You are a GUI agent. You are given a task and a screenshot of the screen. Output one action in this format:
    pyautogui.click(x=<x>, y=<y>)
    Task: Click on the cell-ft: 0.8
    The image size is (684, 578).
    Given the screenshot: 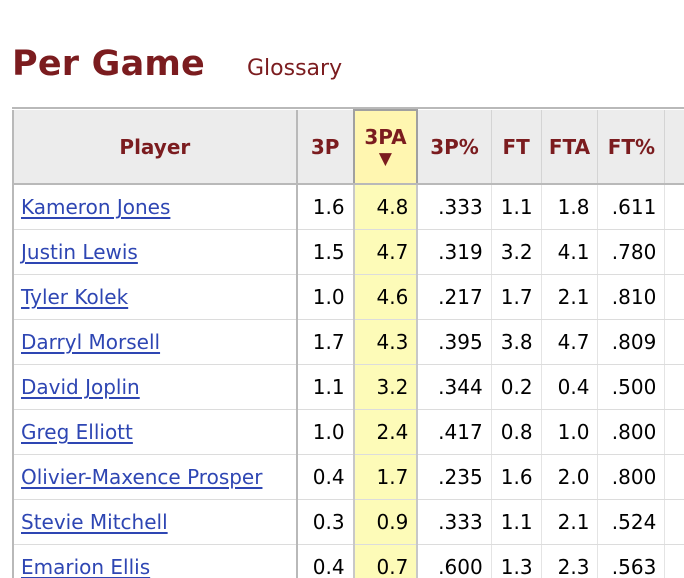 What is the action you would take?
    pyautogui.click(x=516, y=432)
    